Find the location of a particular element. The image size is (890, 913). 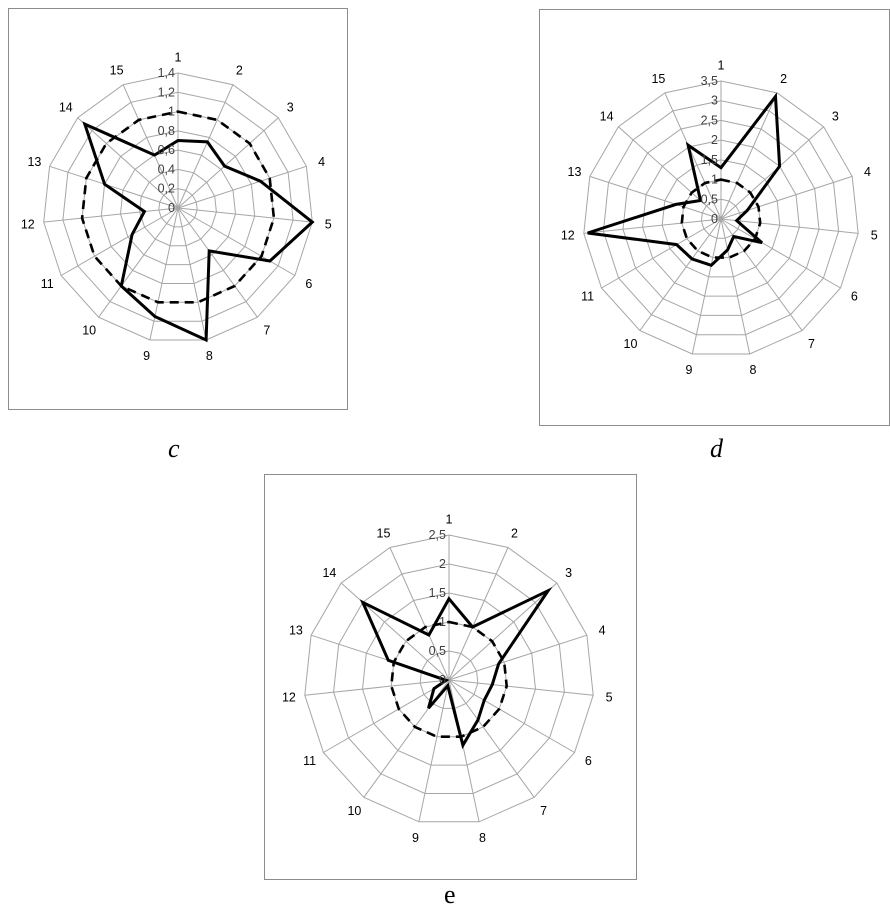

radial-tick-label: 2 is located at coordinates (714, 140).